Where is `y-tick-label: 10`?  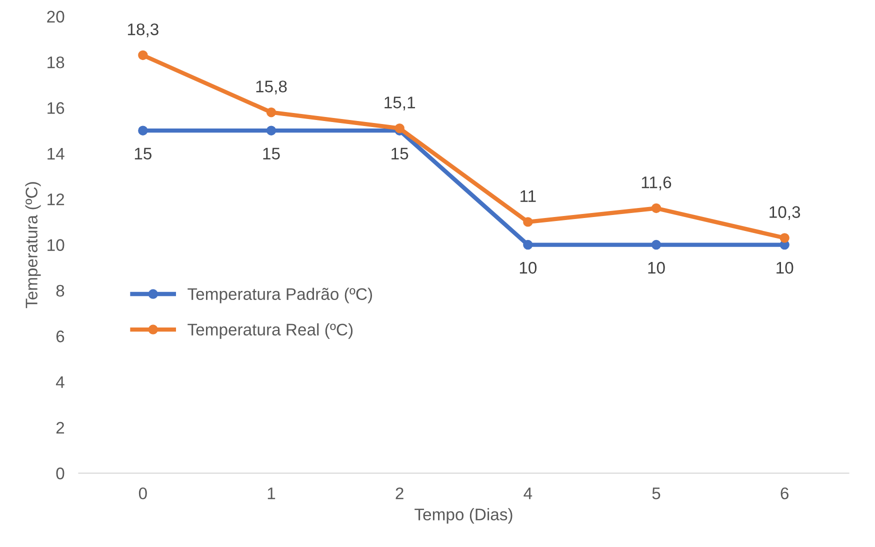
y-tick-label: 10 is located at coordinates (56, 245).